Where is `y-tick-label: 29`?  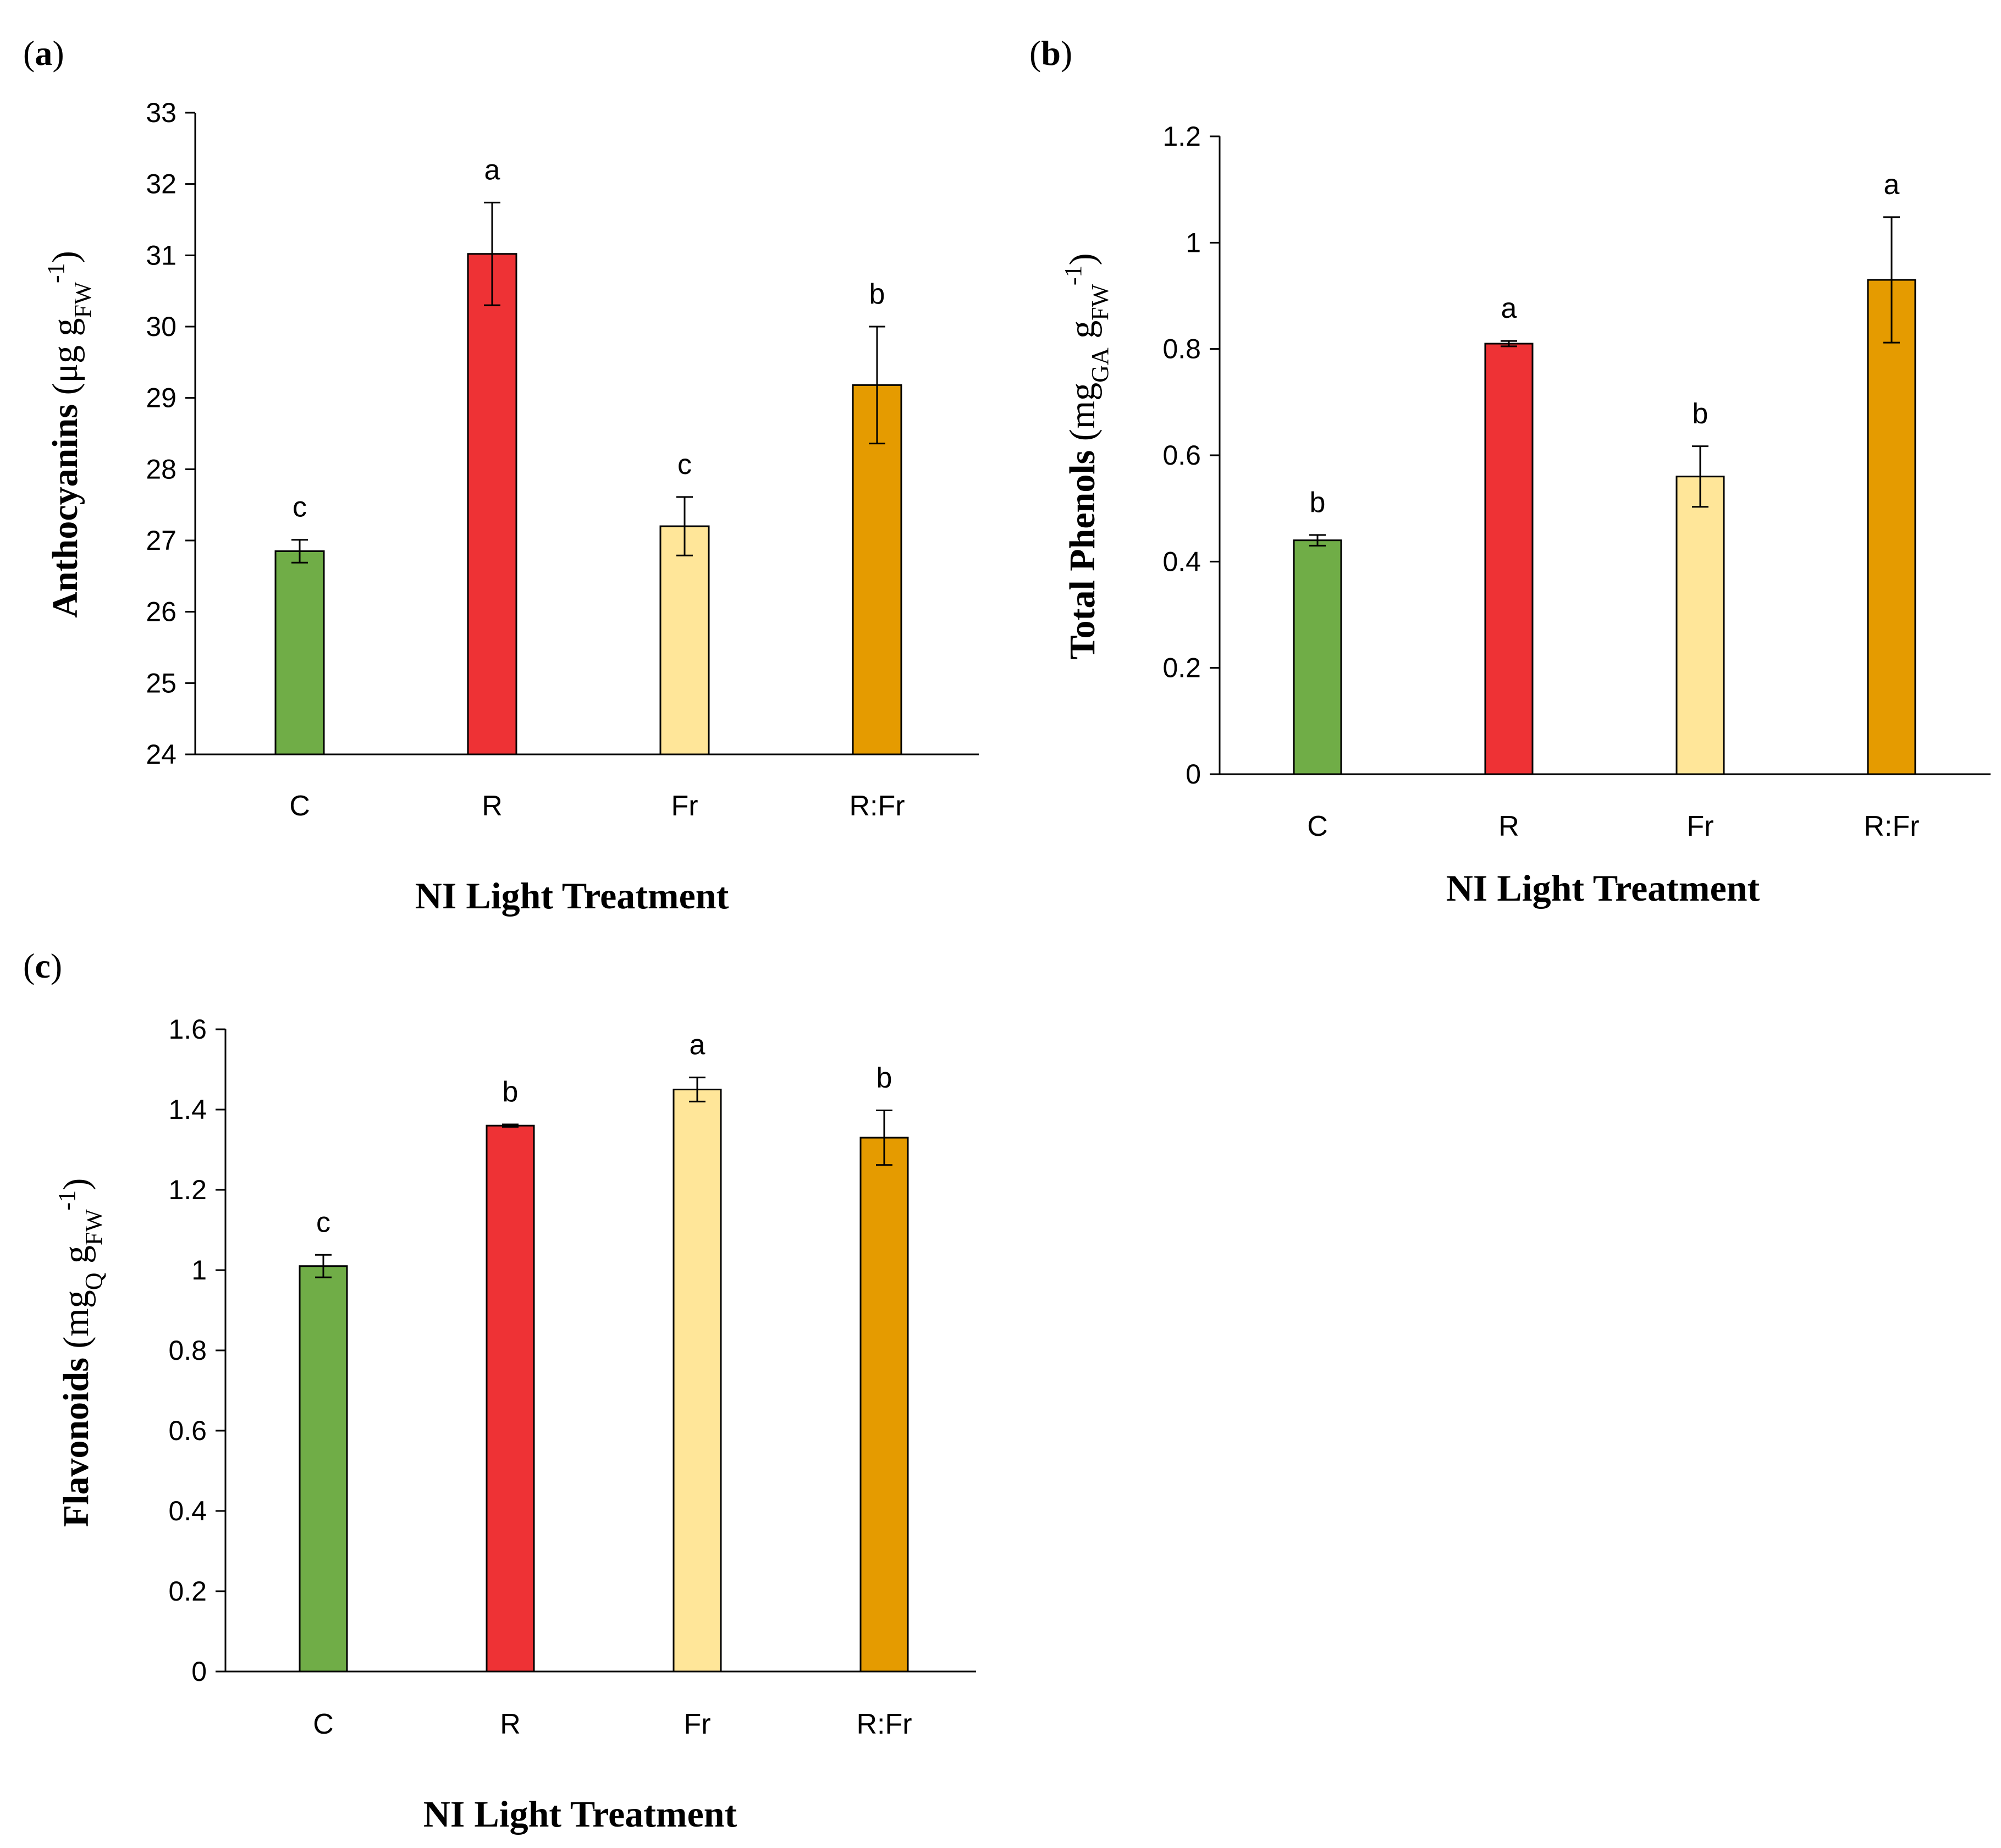 y-tick-label: 29 is located at coordinates (162, 398).